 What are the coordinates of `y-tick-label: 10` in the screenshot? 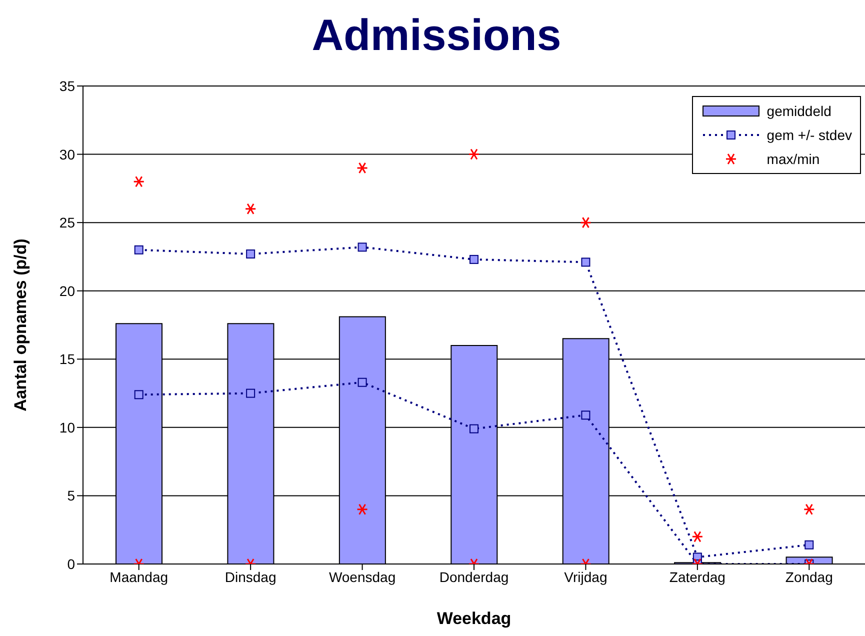 It's located at (67, 427).